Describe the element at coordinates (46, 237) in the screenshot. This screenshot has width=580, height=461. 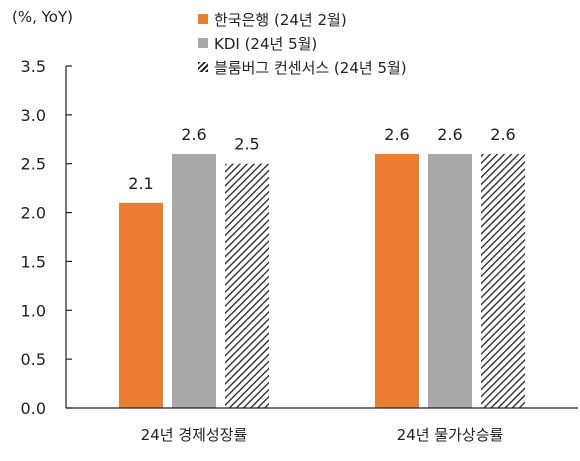
I see `y-axis: 0.0 0.5 1.0 1.5 2.0 2.5 3.0 3.5` at that location.